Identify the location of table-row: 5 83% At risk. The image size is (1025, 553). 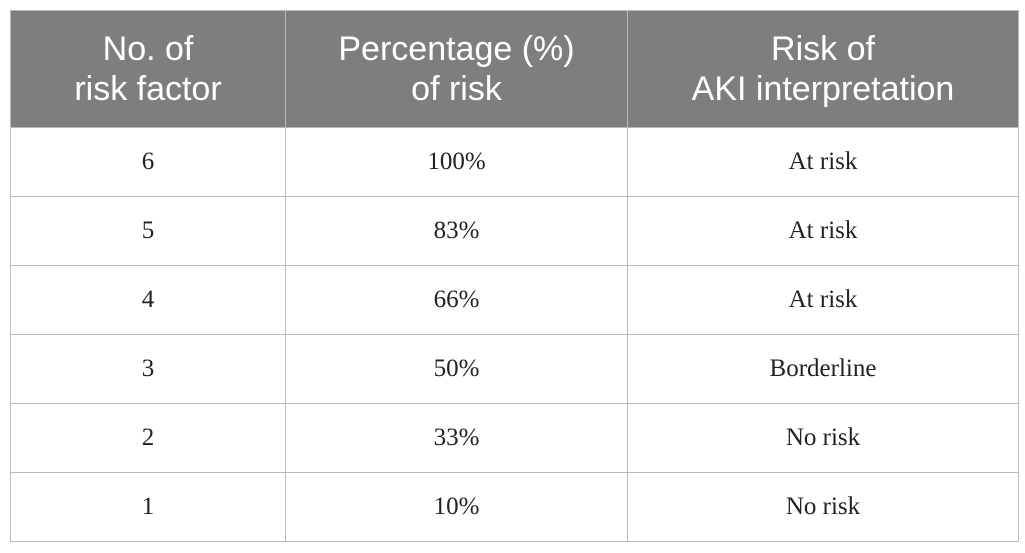
(514, 231).